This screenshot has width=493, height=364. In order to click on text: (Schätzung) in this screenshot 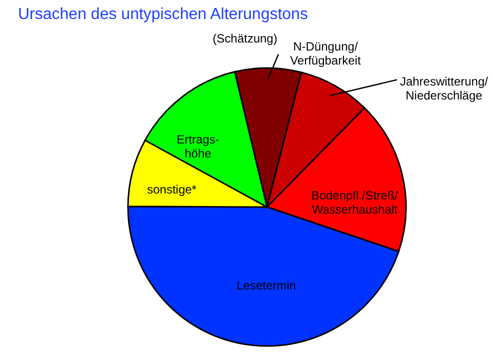, I will do `click(245, 38)`.